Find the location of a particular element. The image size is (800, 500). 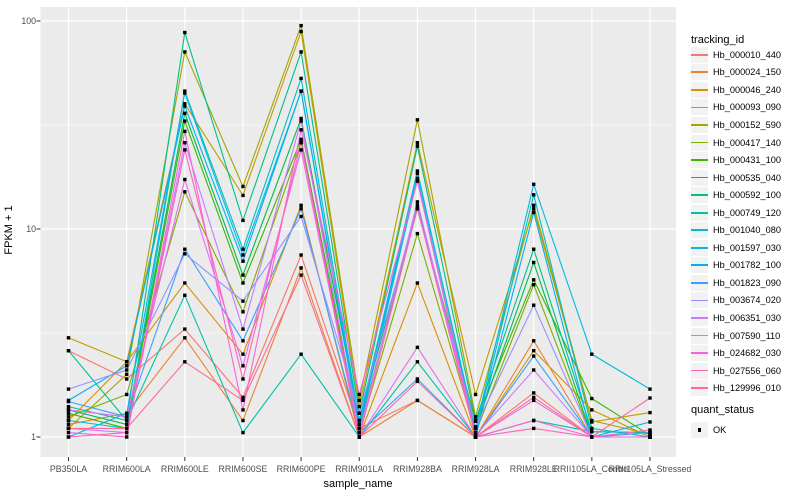

x-axis-title: sample_name is located at coordinates (358, 484).